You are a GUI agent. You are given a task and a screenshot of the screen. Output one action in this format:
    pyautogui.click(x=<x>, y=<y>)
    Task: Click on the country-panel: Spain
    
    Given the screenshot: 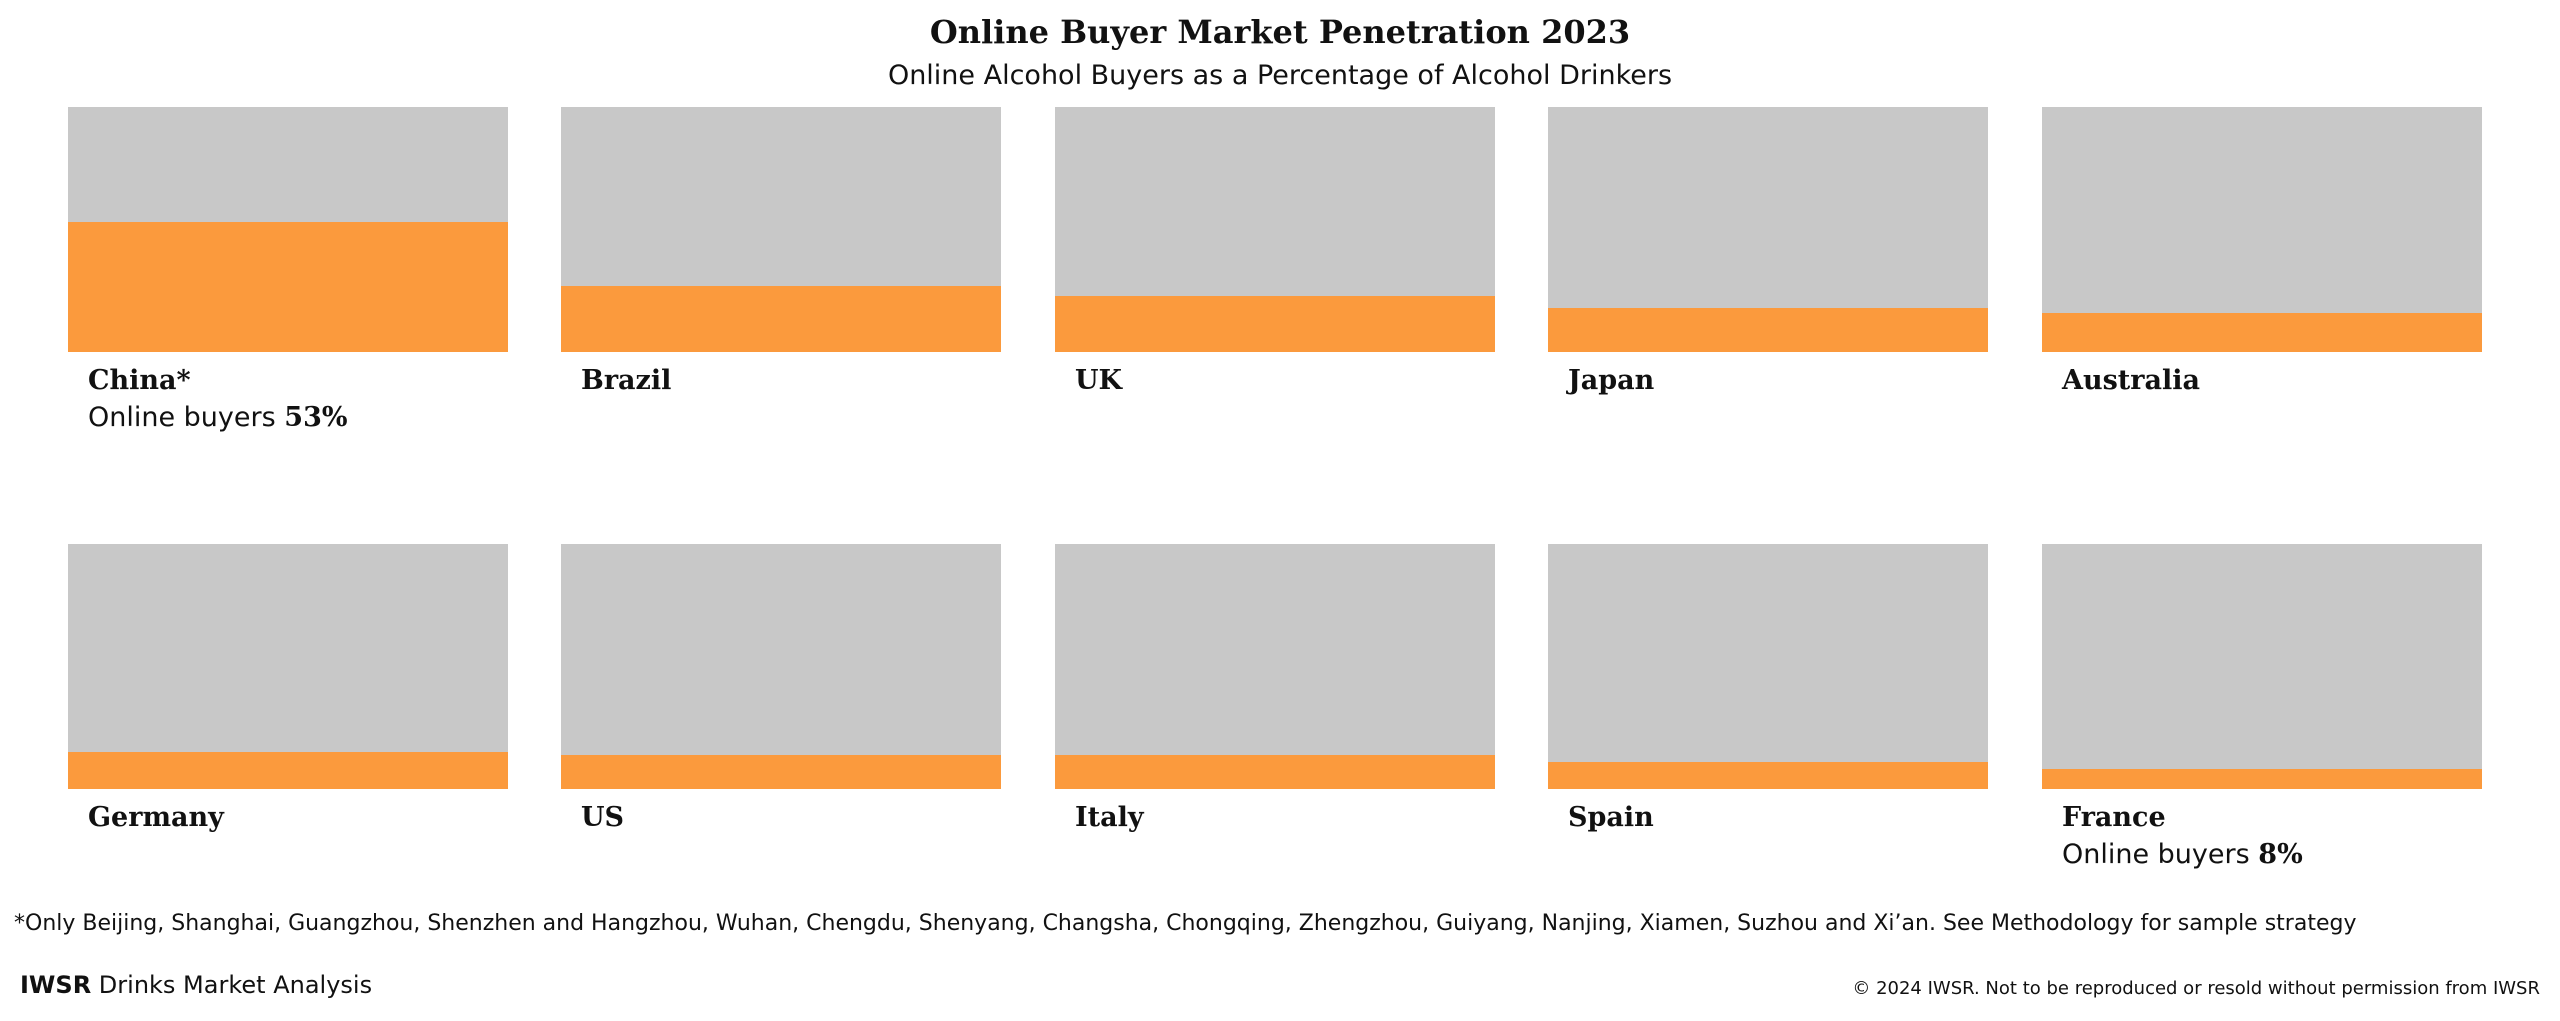 What is the action you would take?
    pyautogui.click(x=1768, y=714)
    